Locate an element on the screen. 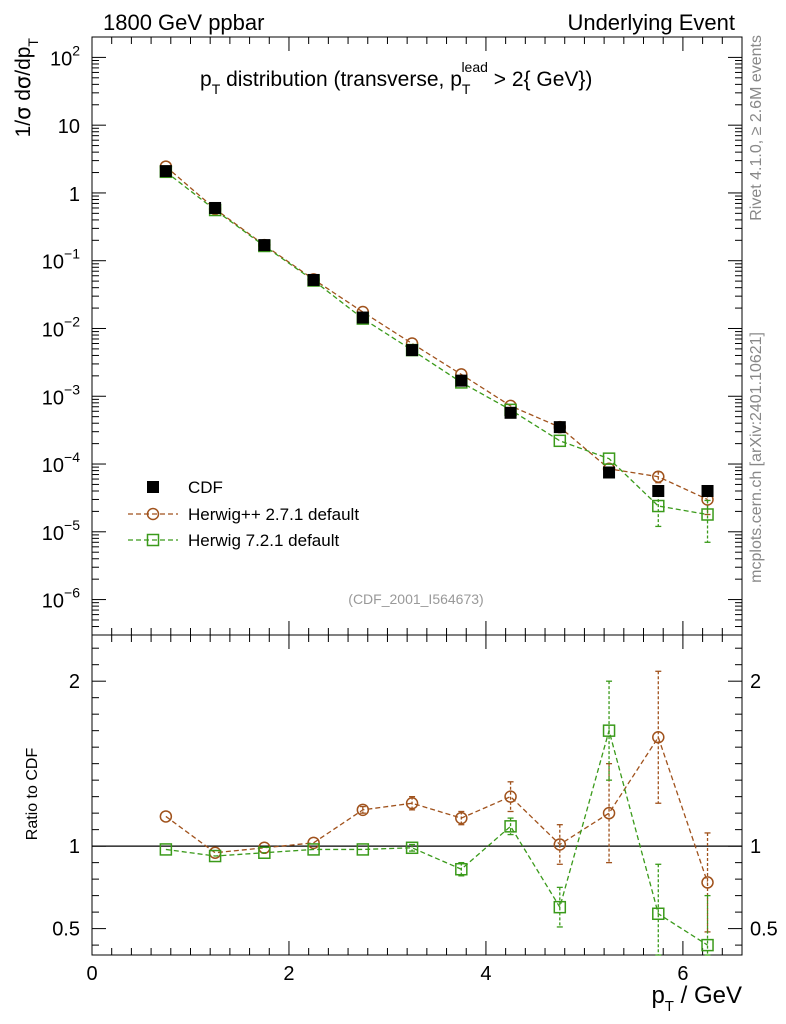 The image size is (786, 1024). y-tick-exp: −4 is located at coordinates (72, 457).